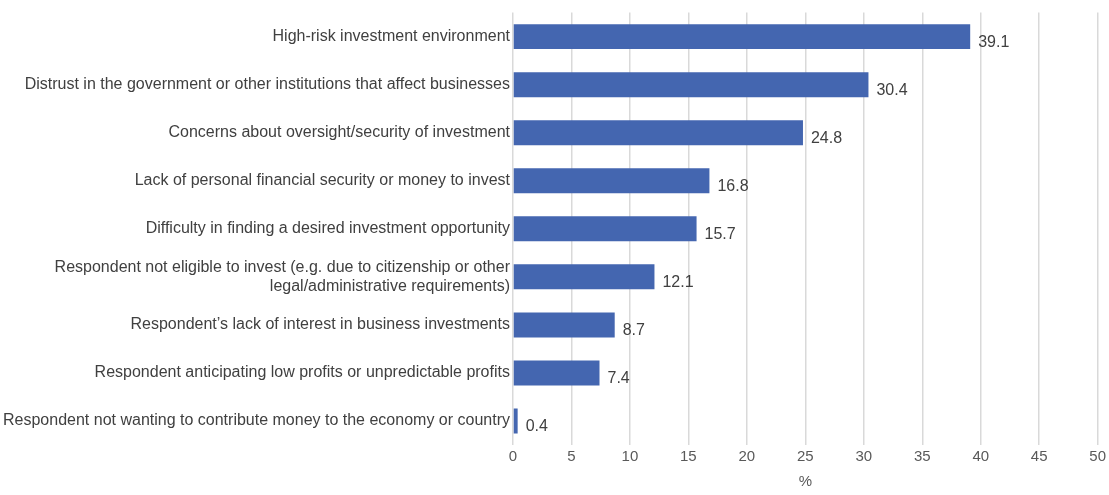 This screenshot has width=1109, height=495. Describe the element at coordinates (720, 234) in the screenshot. I see `data-label: 15.7` at that location.